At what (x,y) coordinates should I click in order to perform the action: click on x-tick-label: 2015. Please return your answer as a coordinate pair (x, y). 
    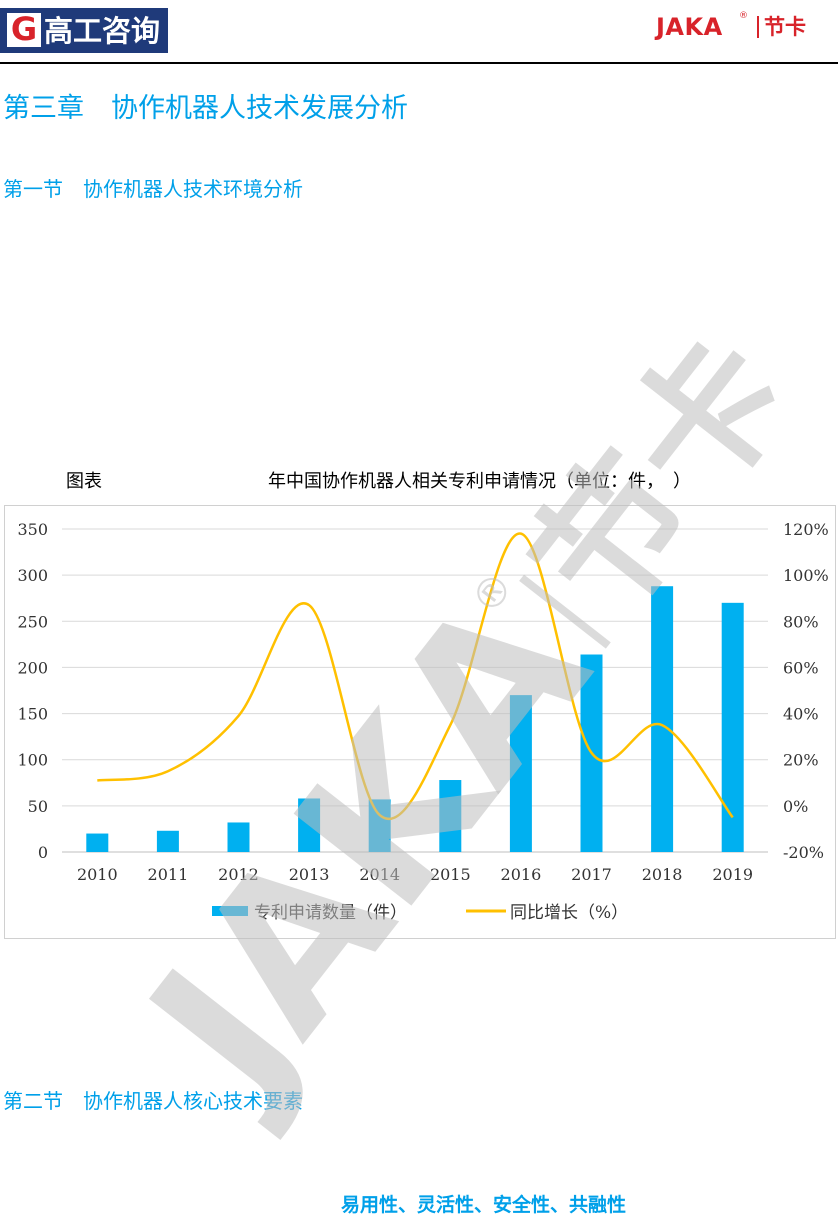
    Looking at the image, I should click on (450, 874).